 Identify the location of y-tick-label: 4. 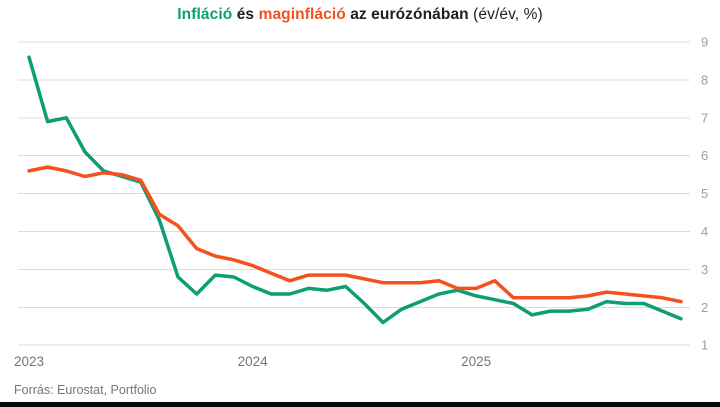
(704, 231).